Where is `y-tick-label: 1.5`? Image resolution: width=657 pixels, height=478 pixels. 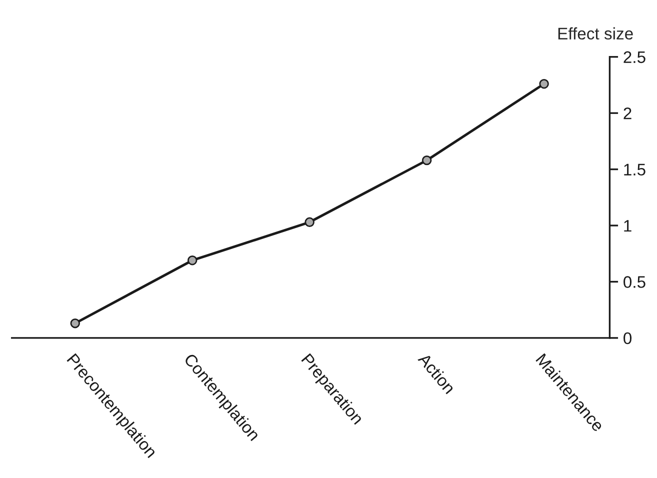
y-tick-label: 1.5 is located at coordinates (635, 170).